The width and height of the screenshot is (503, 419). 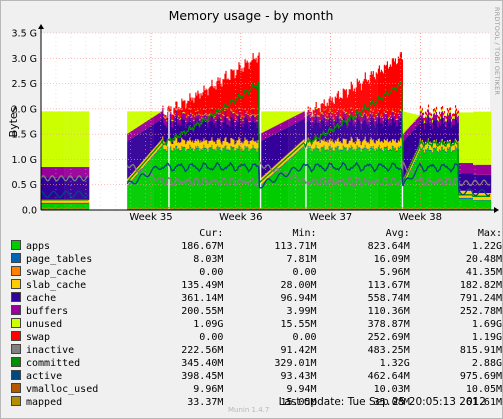 What do you see at coordinates (256, 259) in the screenshot?
I see `legend-row-page-tables: page_tables 8.03M 7.81M 16.09M 20.48M` at bounding box center [256, 259].